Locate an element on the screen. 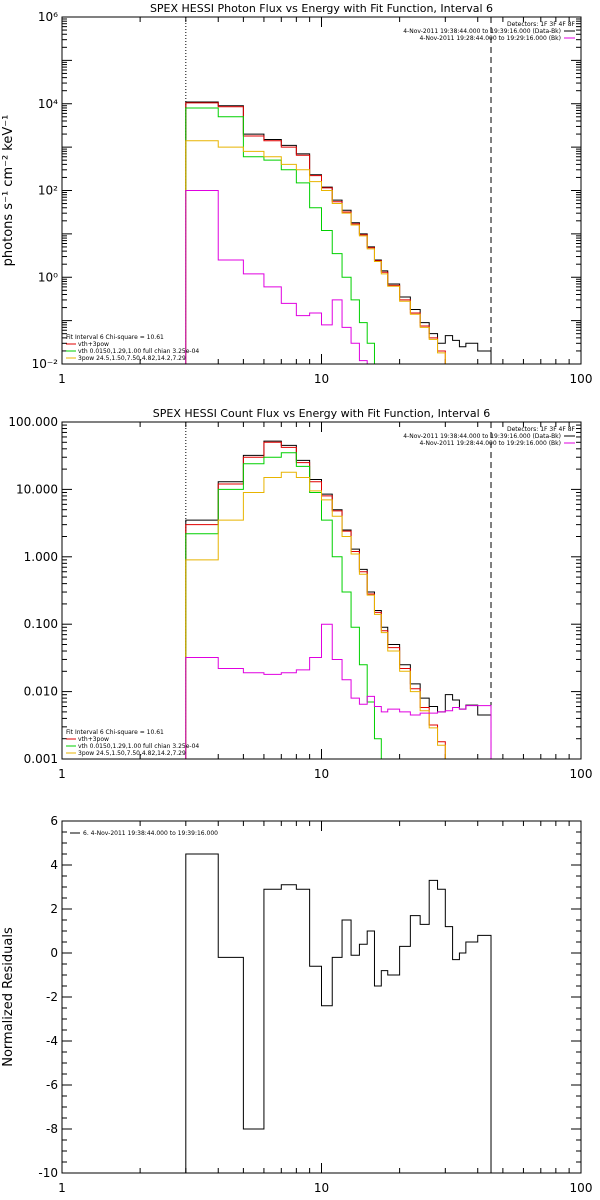  y-tick-label: 10⁻² is located at coordinates (45, 364).